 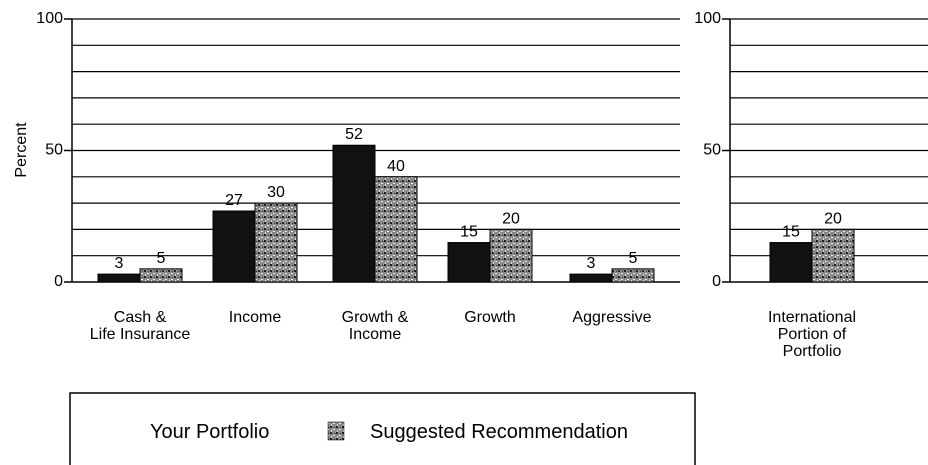 What do you see at coordinates (611, 317) in the screenshot?
I see `x-tick-label: Aggressive` at bounding box center [611, 317].